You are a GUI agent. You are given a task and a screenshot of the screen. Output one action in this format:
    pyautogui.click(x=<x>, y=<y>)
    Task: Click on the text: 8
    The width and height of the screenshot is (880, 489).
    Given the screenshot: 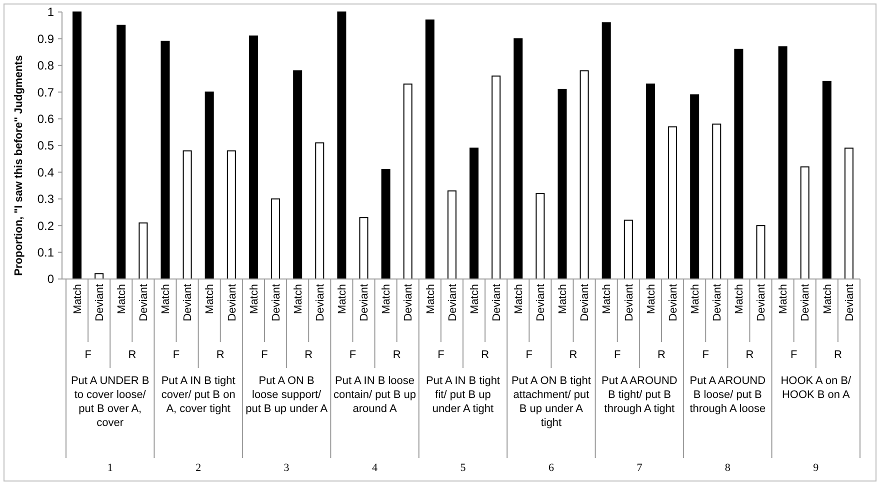 What is the action you would take?
    pyautogui.click(x=727, y=468)
    